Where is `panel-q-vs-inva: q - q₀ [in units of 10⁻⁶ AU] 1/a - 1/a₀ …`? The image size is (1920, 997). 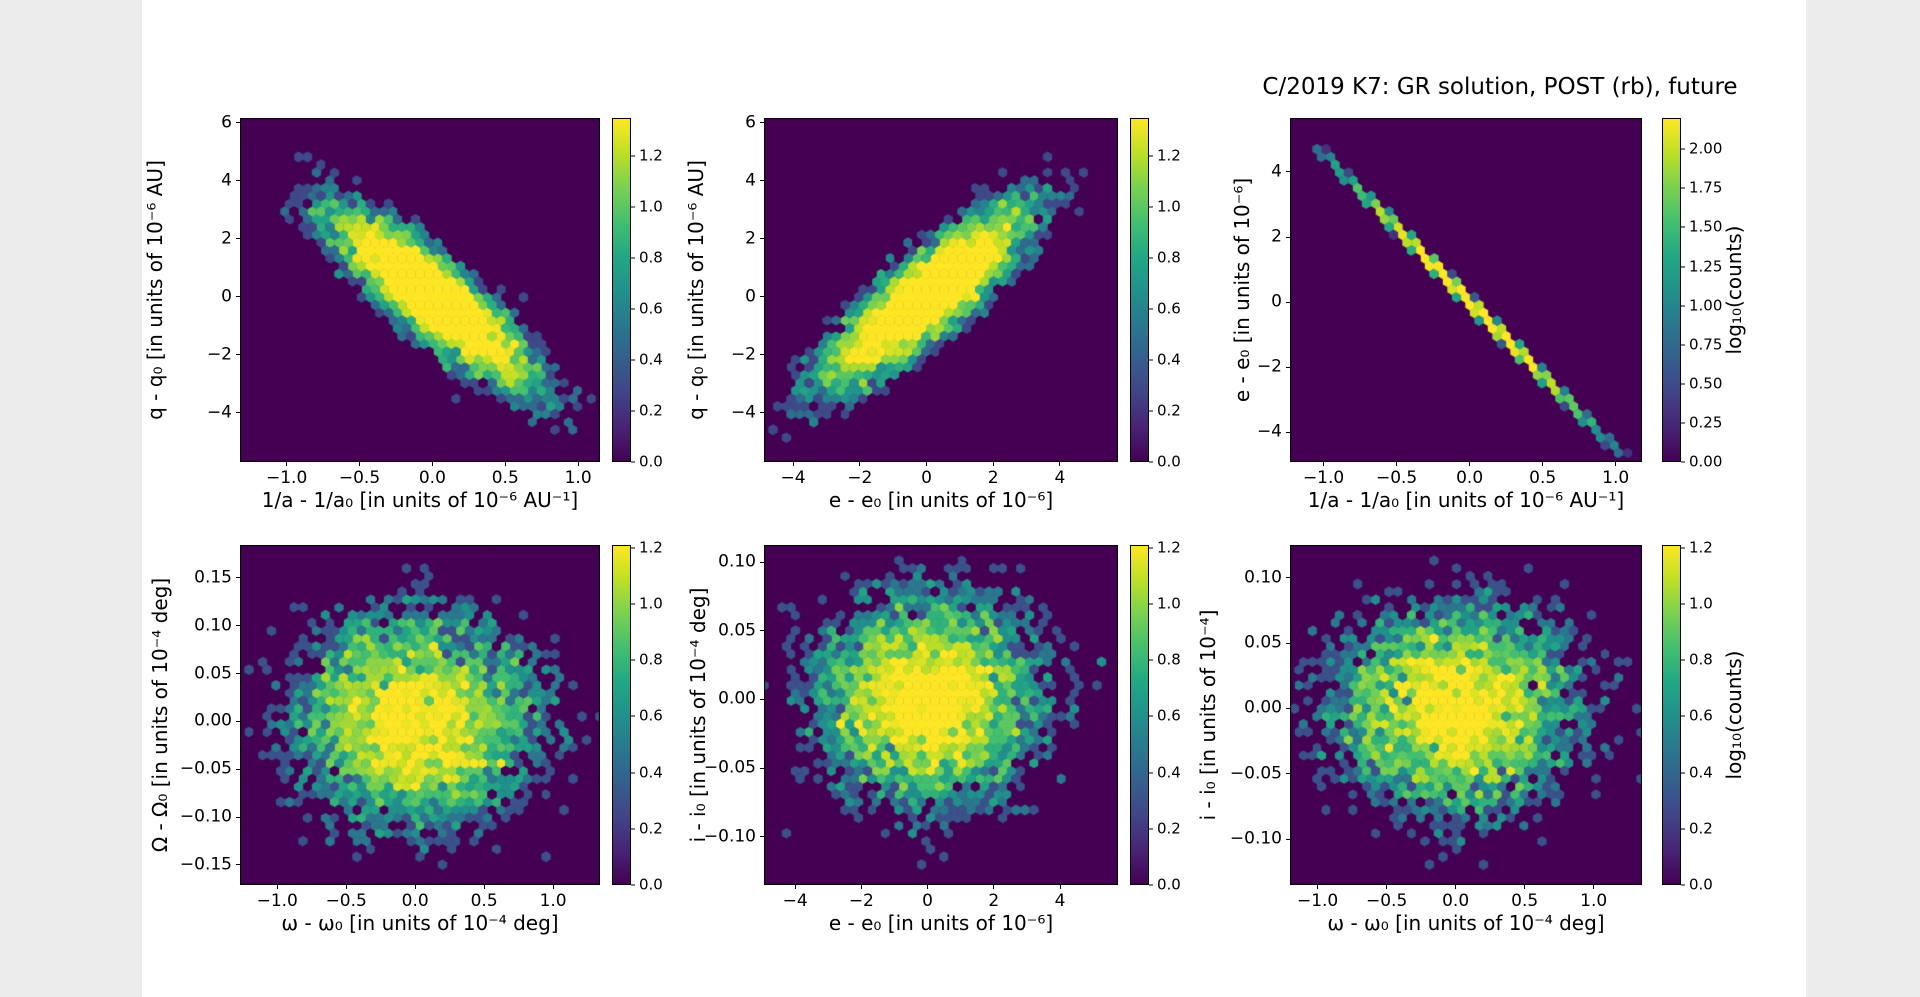 panel-q-vs-inva: q - q₀ [in units of 10⁻⁶ AU] 1/a - 1/a₀ … is located at coordinates (403, 313).